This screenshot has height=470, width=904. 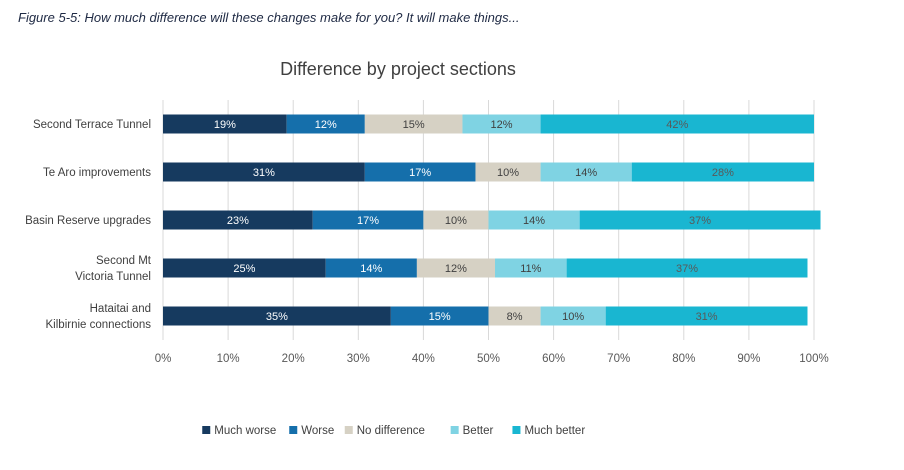 I want to click on x-tick-label: 80%, so click(x=683, y=359).